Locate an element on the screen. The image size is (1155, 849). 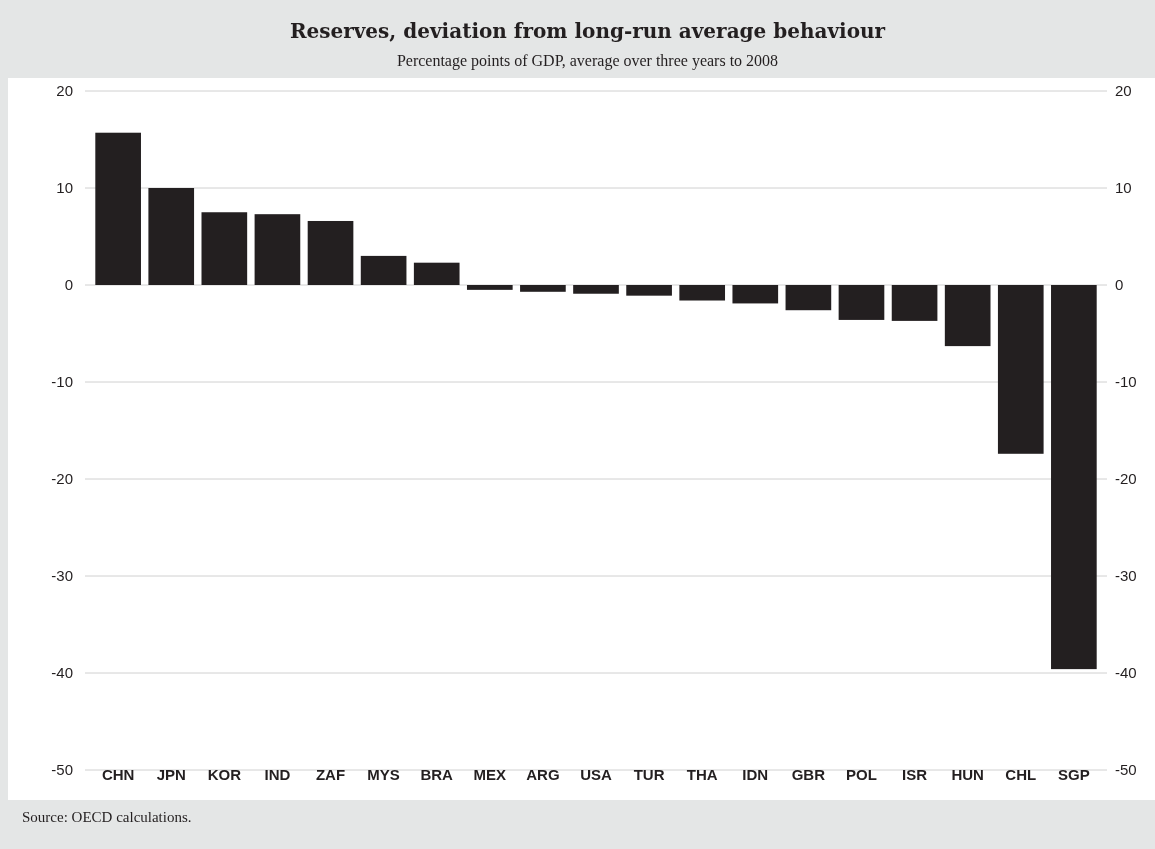
y-tick-label: -40 is located at coordinates (62, 673).